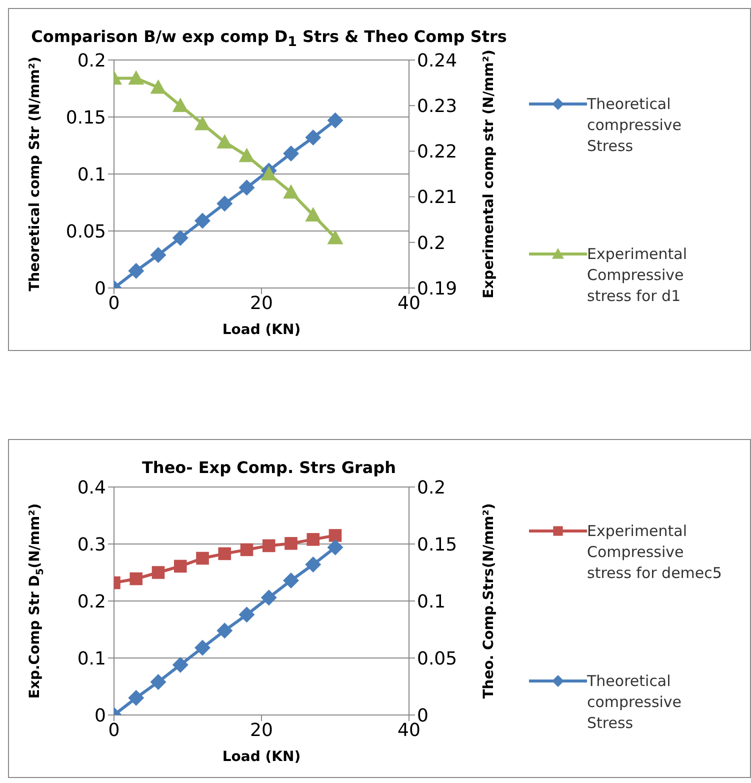 This screenshot has height=783, width=751. I want to click on y2-tick-label: 0.23, so click(437, 107).